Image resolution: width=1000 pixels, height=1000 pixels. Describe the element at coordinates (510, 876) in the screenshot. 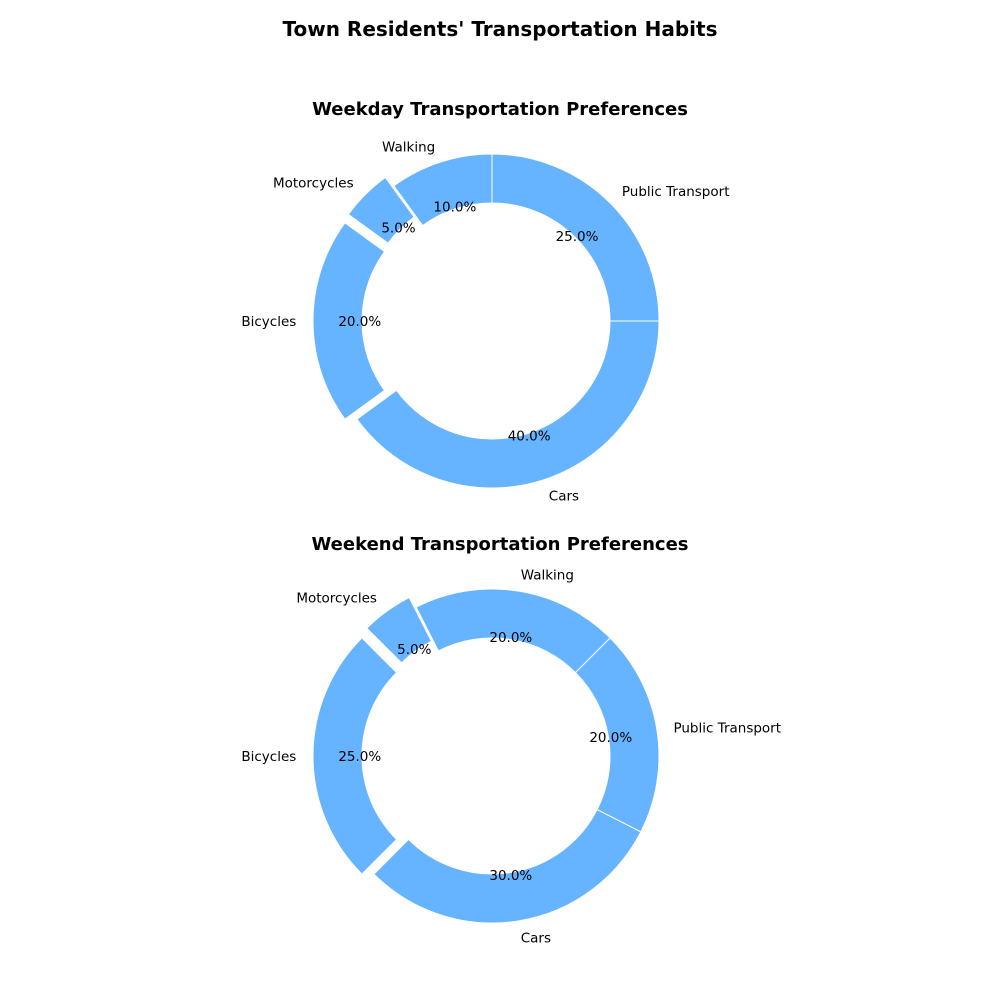

I see `percent-cars: 30.0%` at that location.